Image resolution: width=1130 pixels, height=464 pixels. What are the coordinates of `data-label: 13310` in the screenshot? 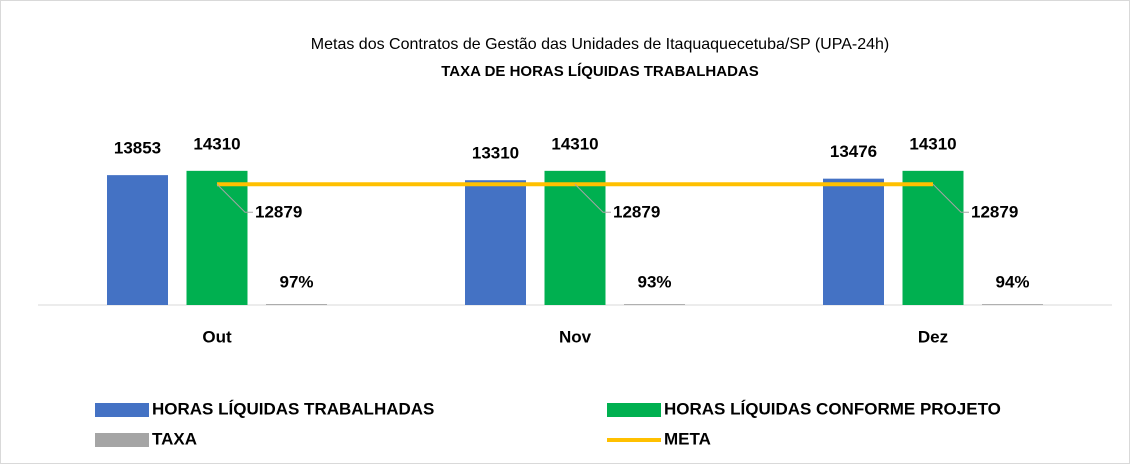 It's located at (495, 153).